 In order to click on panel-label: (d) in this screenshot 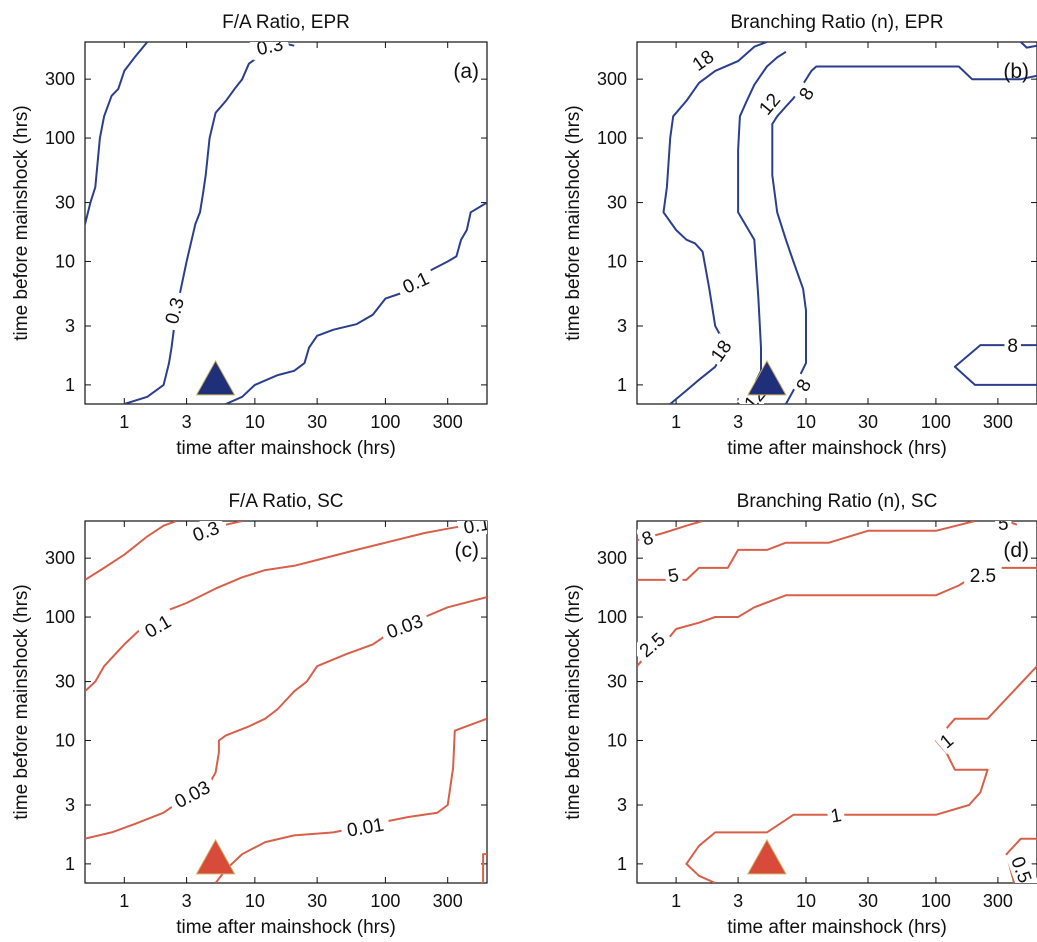, I will do `click(1016, 550)`.